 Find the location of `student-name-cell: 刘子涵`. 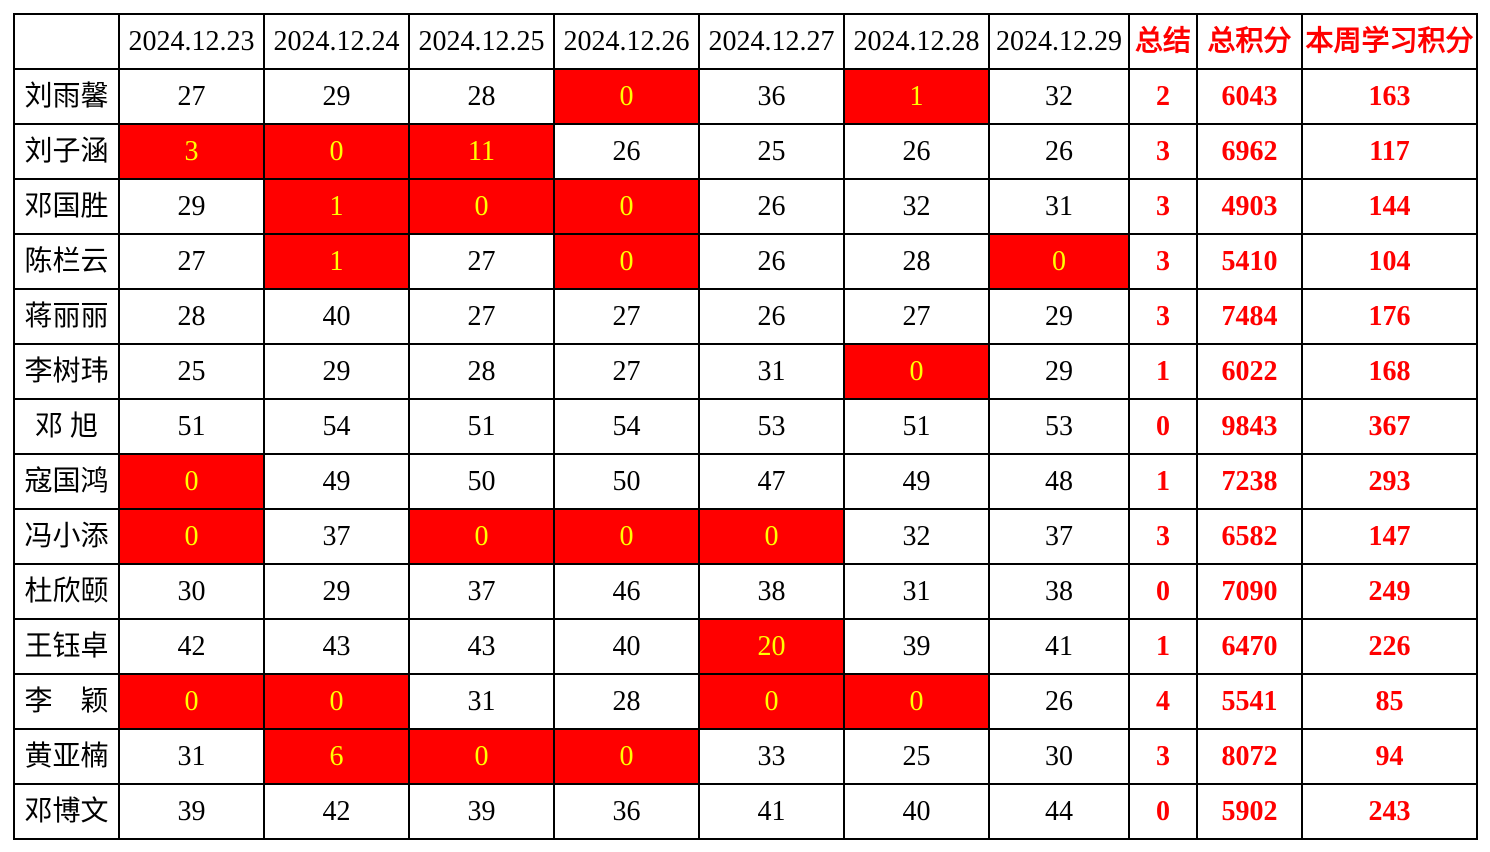

student-name-cell: 刘子涵 is located at coordinates (66, 151).